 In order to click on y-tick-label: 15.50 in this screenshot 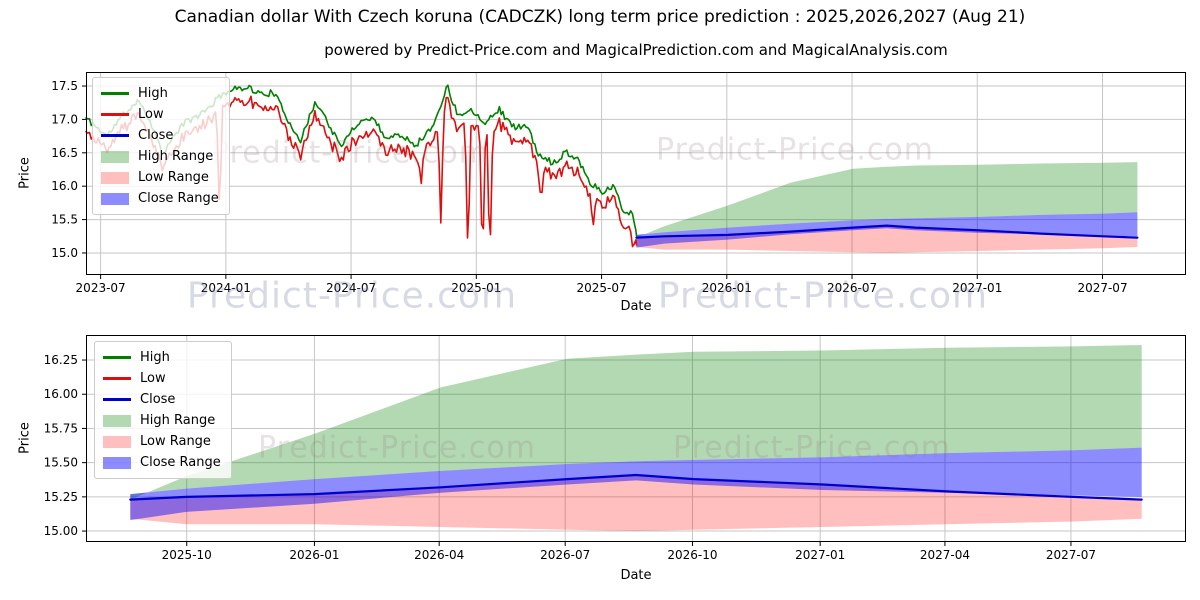, I will do `click(61, 463)`.